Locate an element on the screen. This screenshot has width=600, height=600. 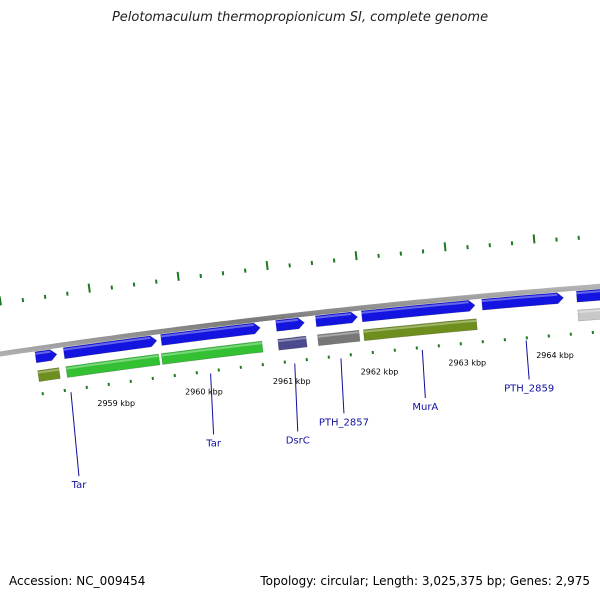
gene-label-g4: DsrC is located at coordinates (298, 440).